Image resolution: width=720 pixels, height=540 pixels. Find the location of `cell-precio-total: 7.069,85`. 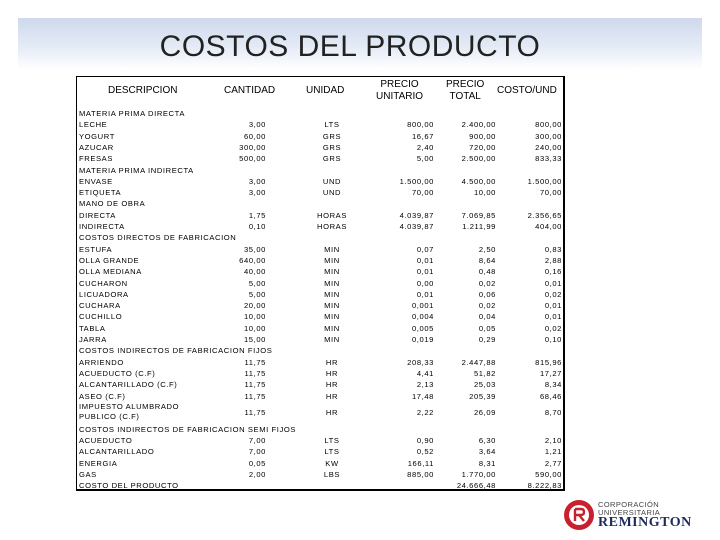

cell-precio-total: 7.069,85 is located at coordinates (478, 215).